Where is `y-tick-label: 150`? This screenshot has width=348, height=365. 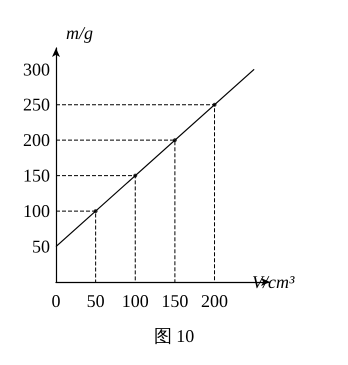
y-tick-label: 150 is located at coordinates (36, 176).